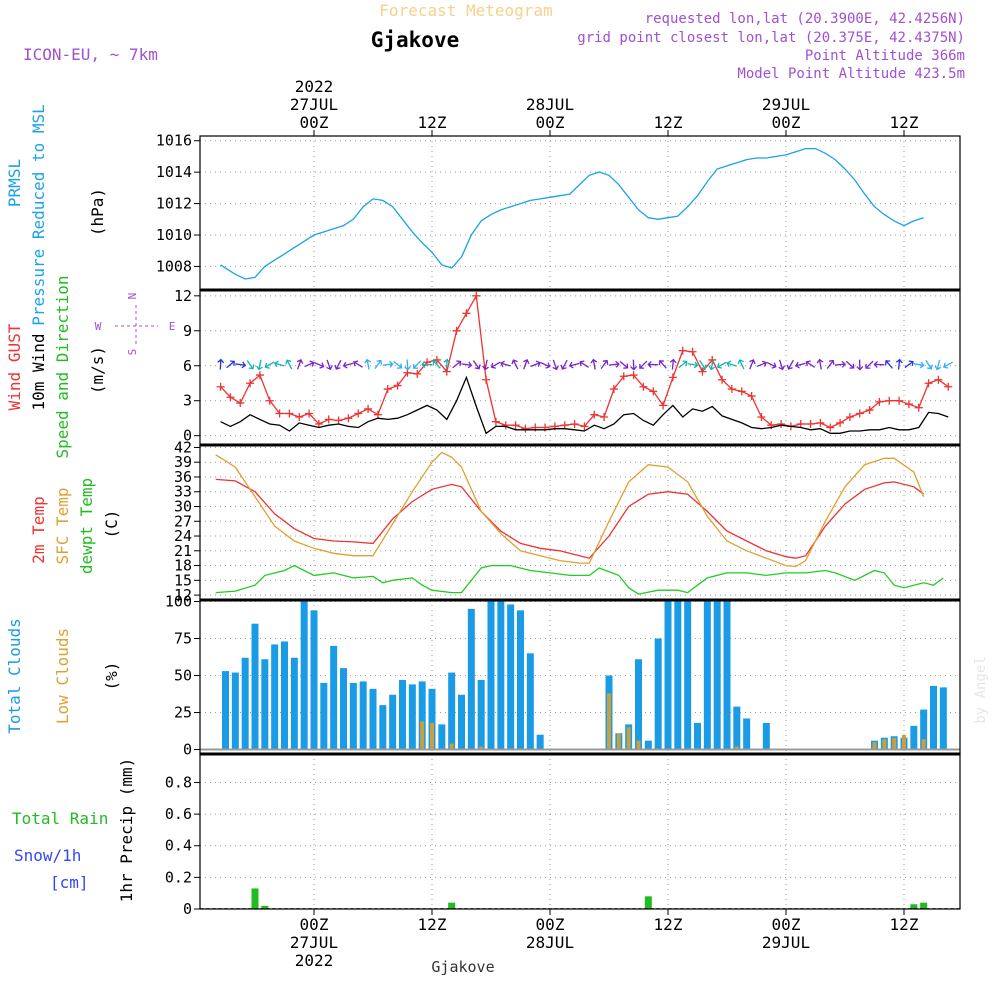 The image size is (1000, 1000). What do you see at coordinates (580, 831) in the screenshot?
I see `panel-frame-precipitation` at bounding box center [580, 831].